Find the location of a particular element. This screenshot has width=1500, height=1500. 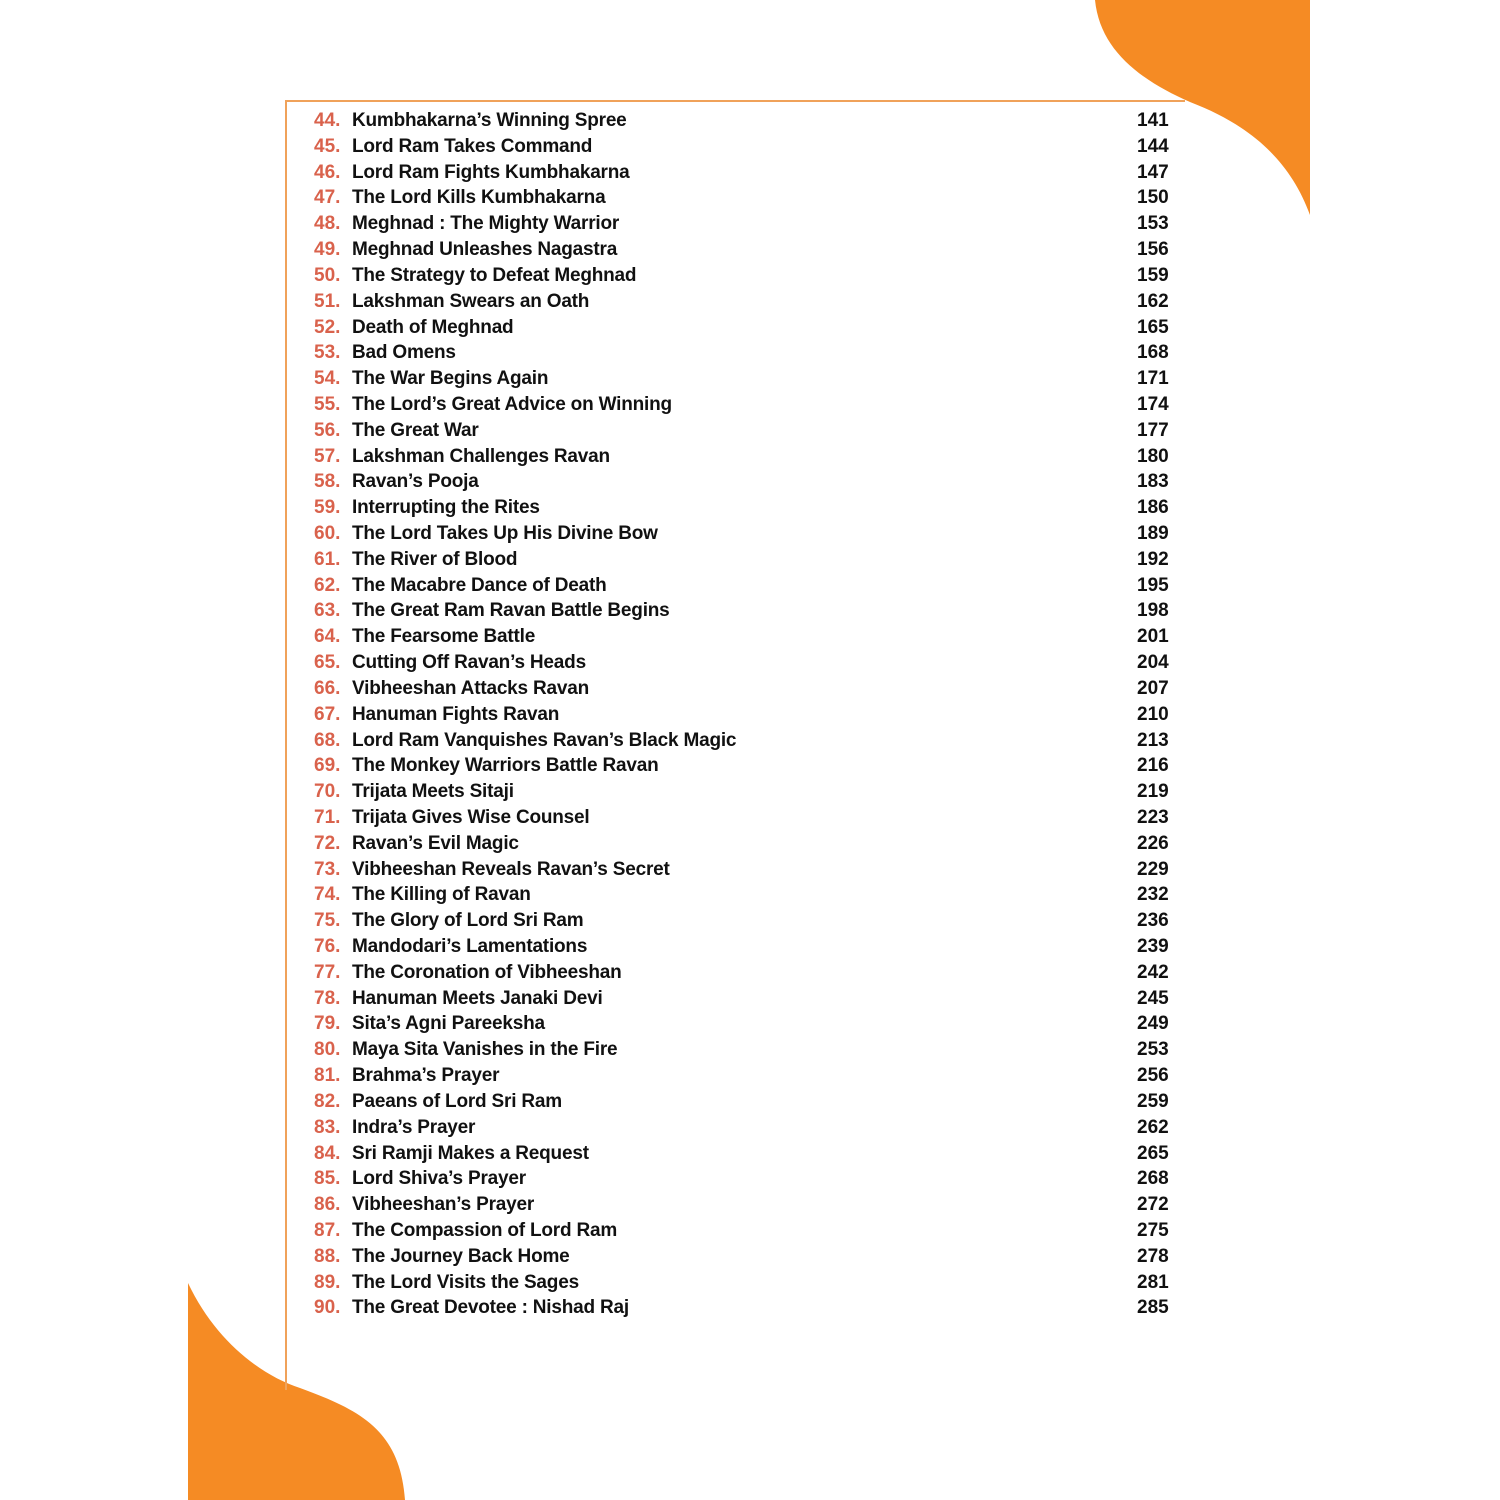

chapter-title: The Compassion of Lord Ram is located at coordinates (485, 1230).